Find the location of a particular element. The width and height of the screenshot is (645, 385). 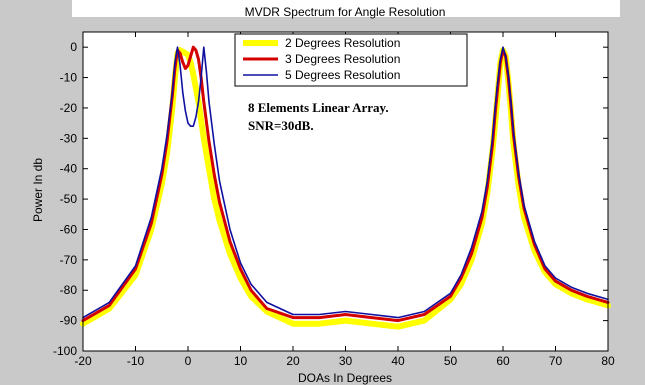

x-tick-label: 50 is located at coordinates (451, 361).